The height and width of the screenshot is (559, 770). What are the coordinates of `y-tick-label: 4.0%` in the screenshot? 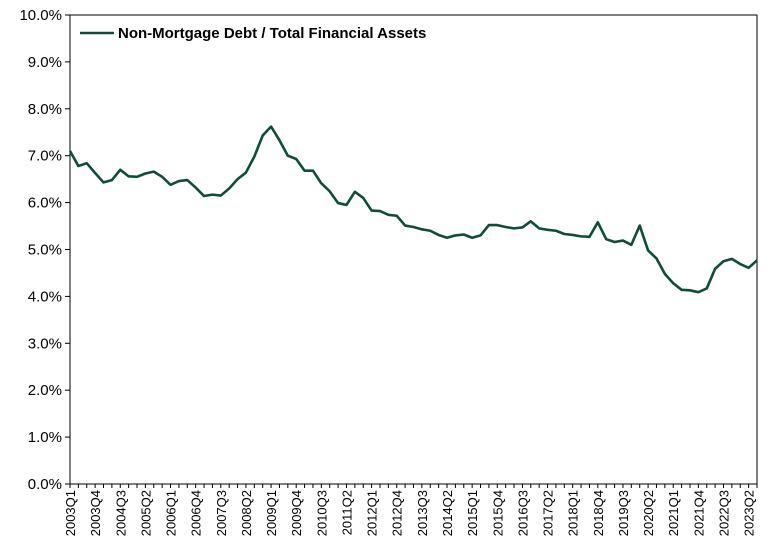 It's located at (45, 296).